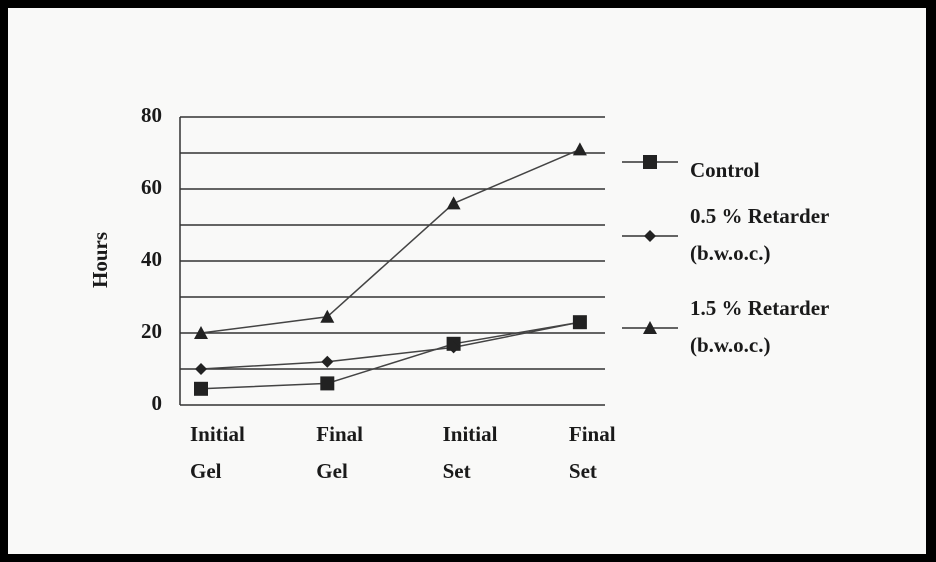 The width and height of the screenshot is (936, 562). Describe the element at coordinates (100, 260) in the screenshot. I see `y-axis-label: Hours` at that location.